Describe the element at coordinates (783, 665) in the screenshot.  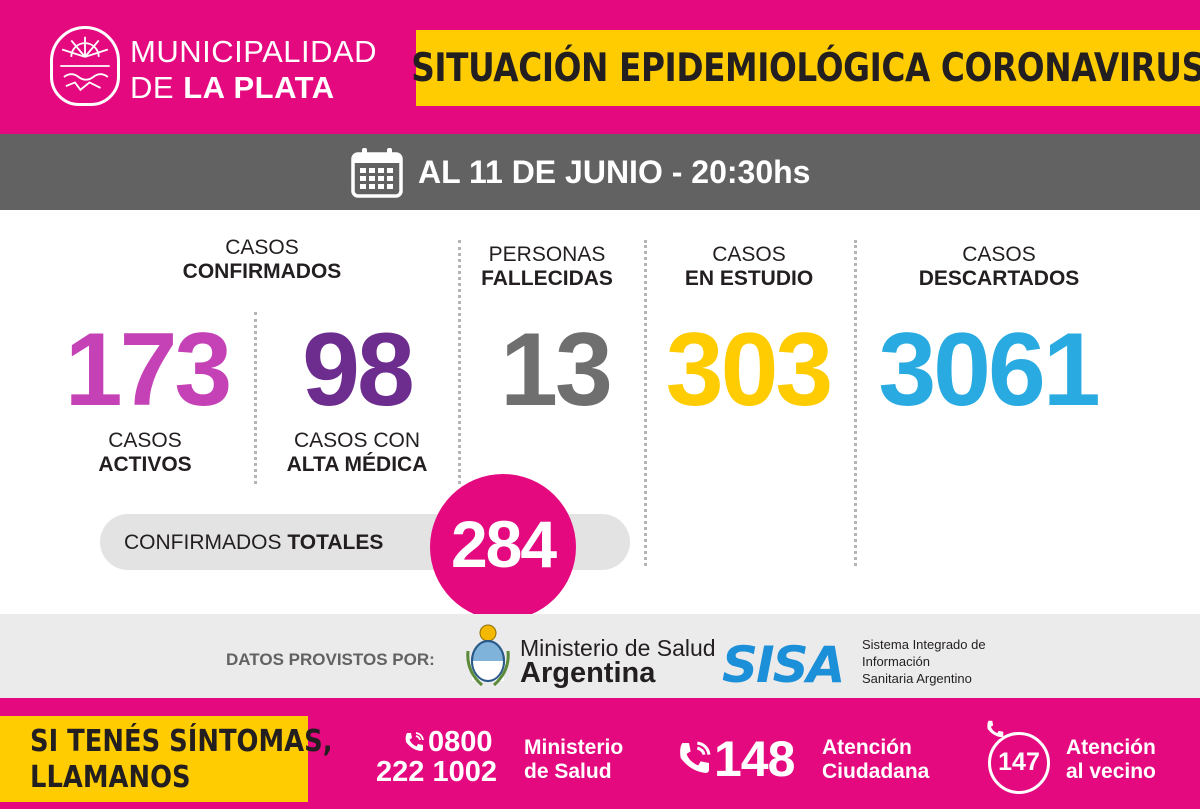
I see `sisa-logo: SISA` at that location.